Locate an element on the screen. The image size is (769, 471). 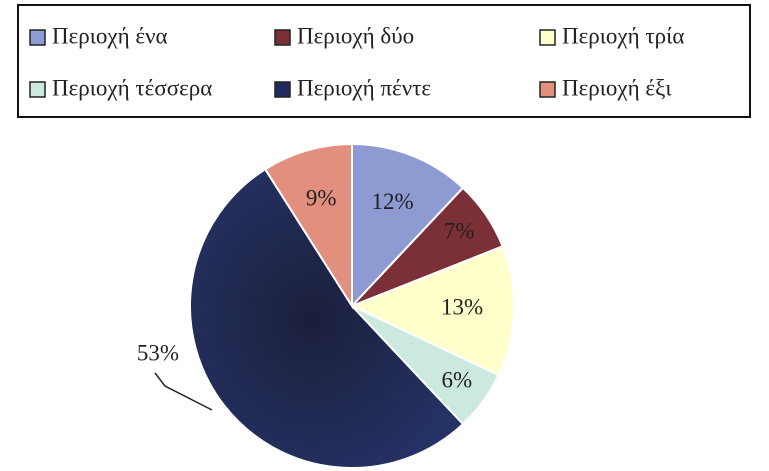
legend-label: Περιοχή τέσσερα is located at coordinates (132, 87).